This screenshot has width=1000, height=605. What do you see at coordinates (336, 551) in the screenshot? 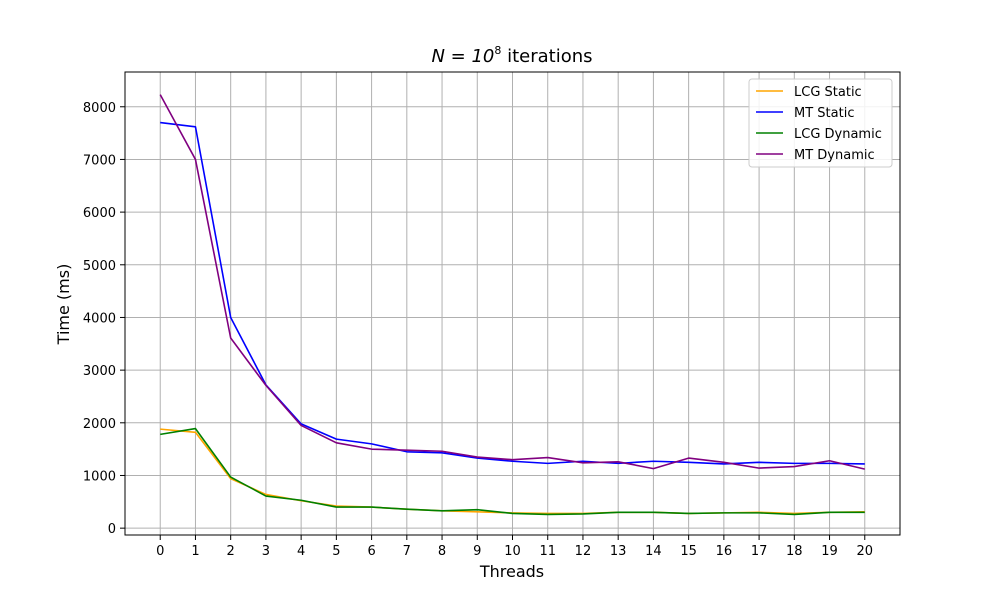
I see `x-tick-label: 5` at bounding box center [336, 551].